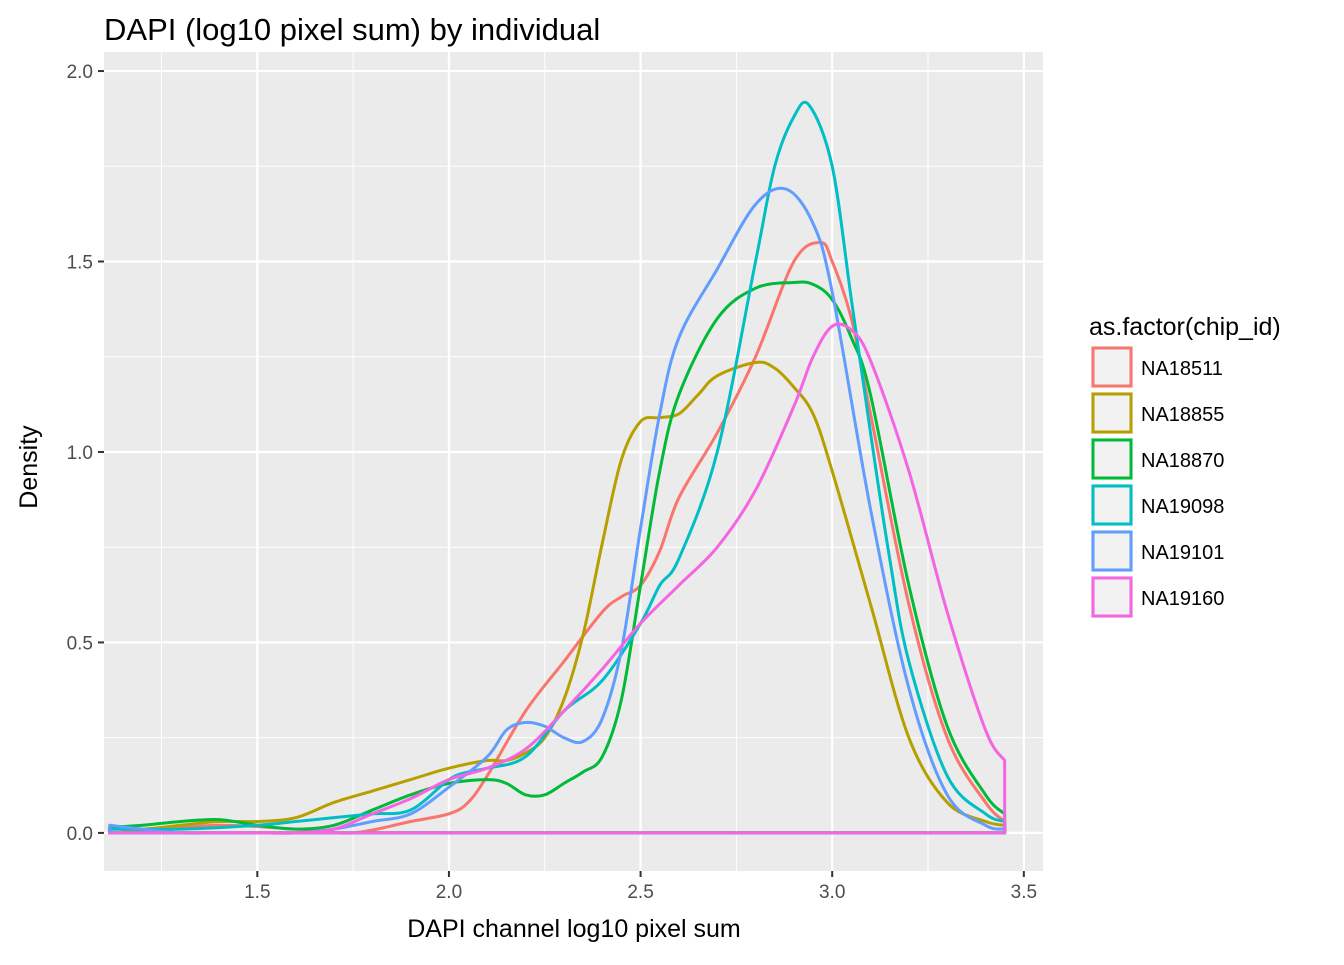  I want to click on legend-swatch-na19101, so click(1112, 551).